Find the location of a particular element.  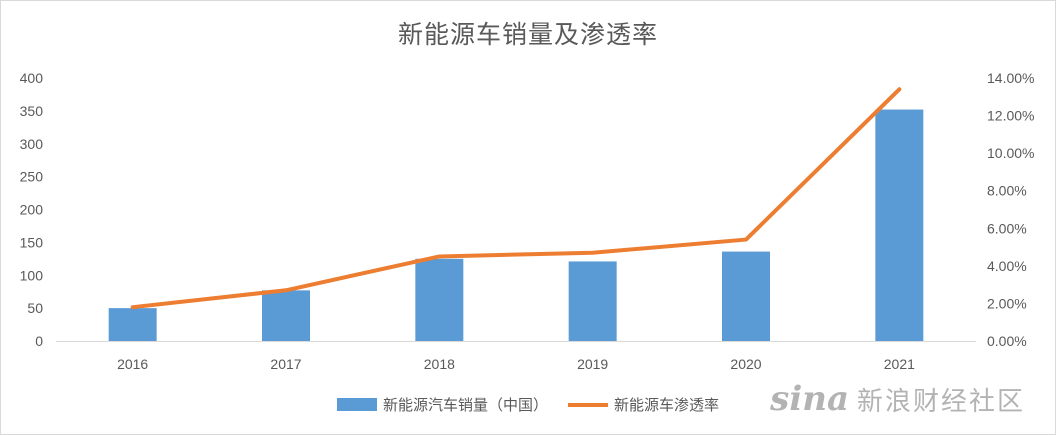

y-left-tick-label: 150 is located at coordinates (32, 242).